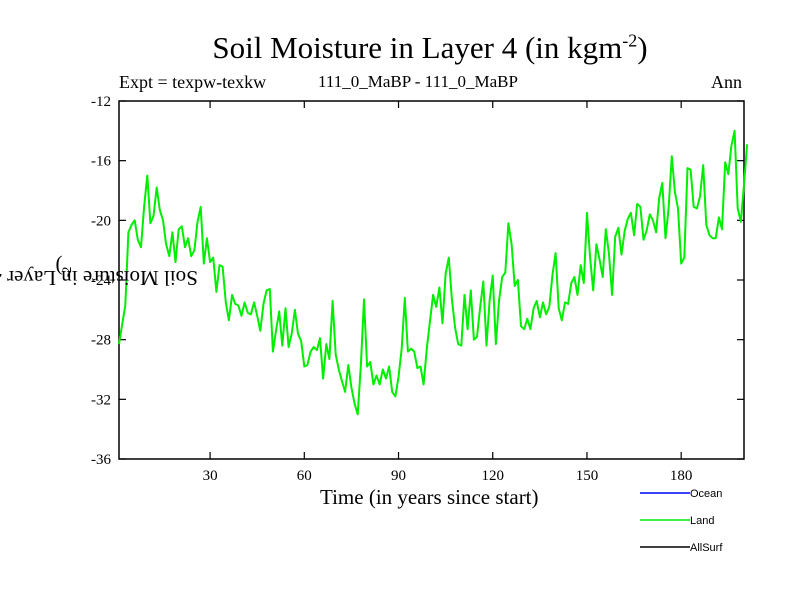 Image resolution: width=800 pixels, height=605 pixels. I want to click on period-label: 111_0_MaBP - 111_0_MaBP, so click(418, 81).